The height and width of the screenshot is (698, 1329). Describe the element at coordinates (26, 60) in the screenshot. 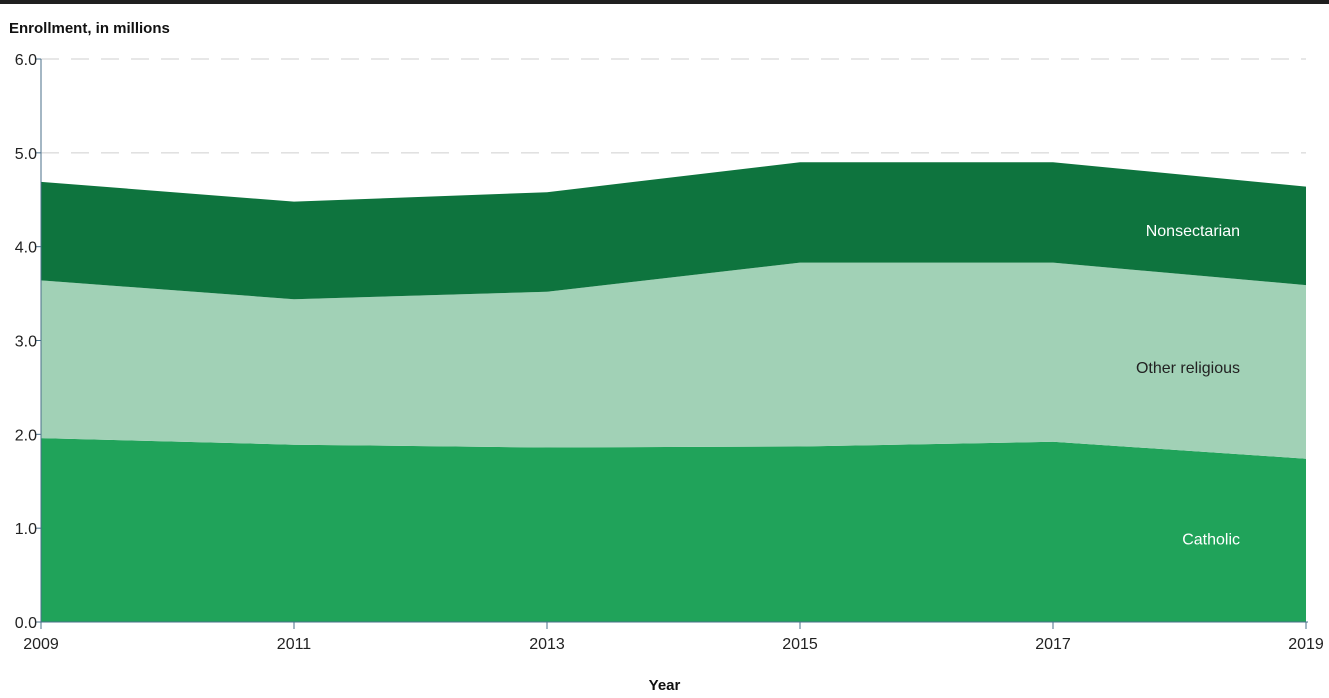

I see `y-tick-label: 6.0` at that location.